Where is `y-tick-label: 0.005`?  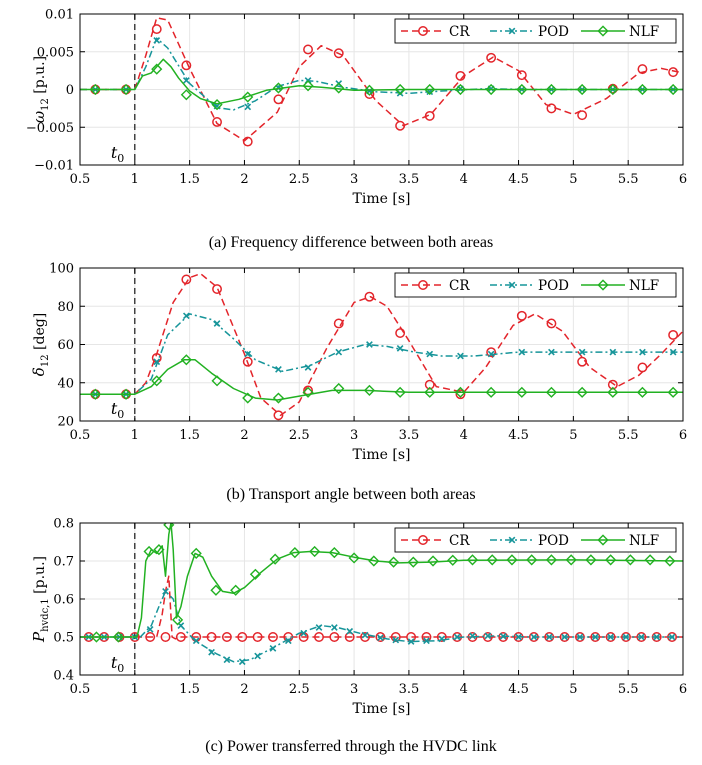 y-tick-label: 0.005 is located at coordinates (55, 52).